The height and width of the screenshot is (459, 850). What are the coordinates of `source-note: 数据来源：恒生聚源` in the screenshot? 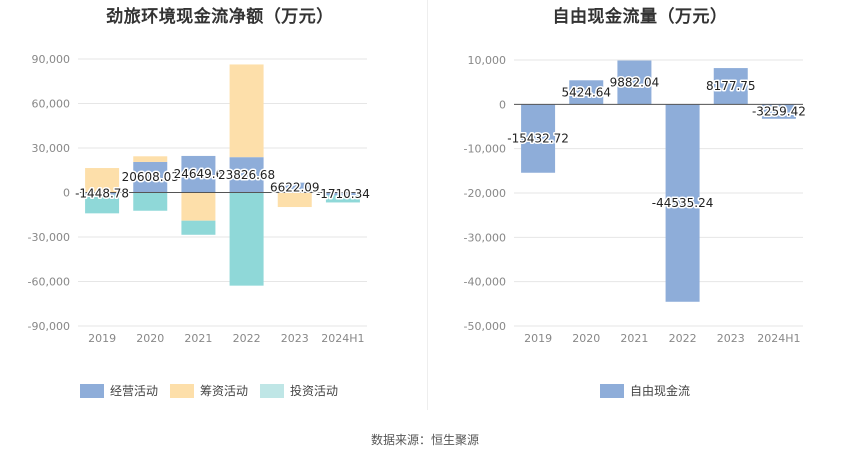 It's located at (424, 440).